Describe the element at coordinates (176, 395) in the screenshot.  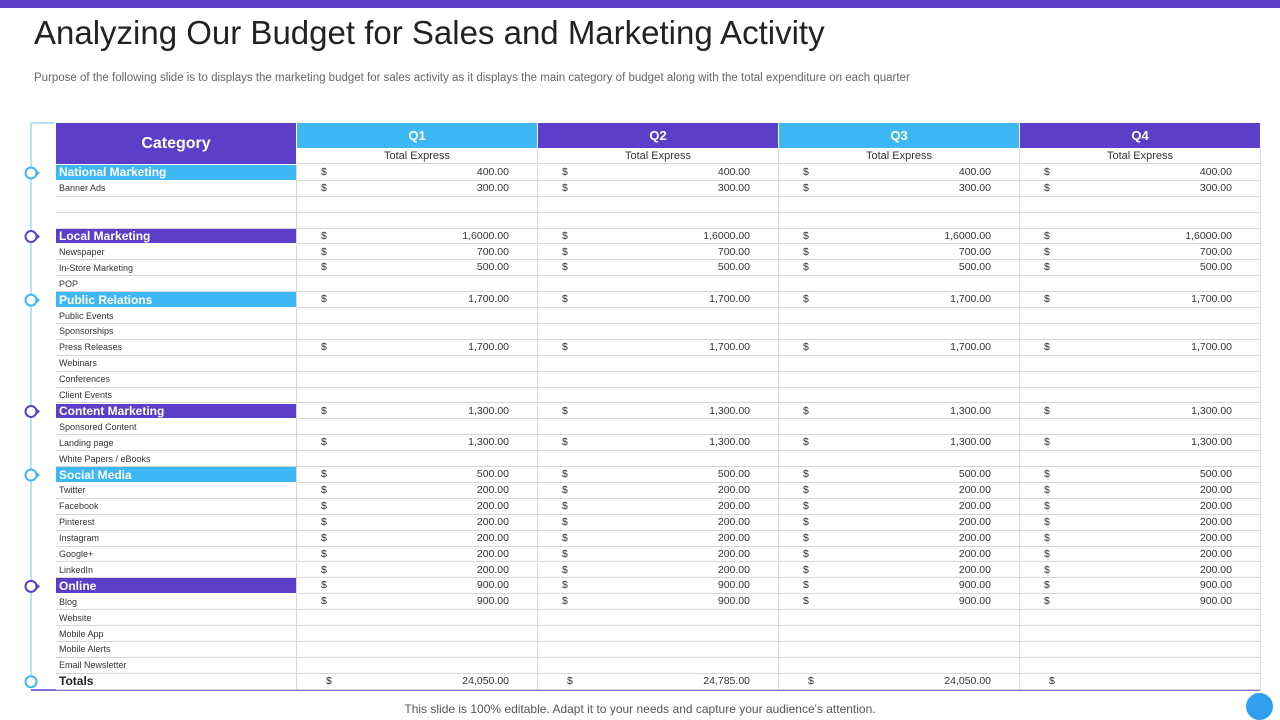
I see `item-label: Client Events` at that location.